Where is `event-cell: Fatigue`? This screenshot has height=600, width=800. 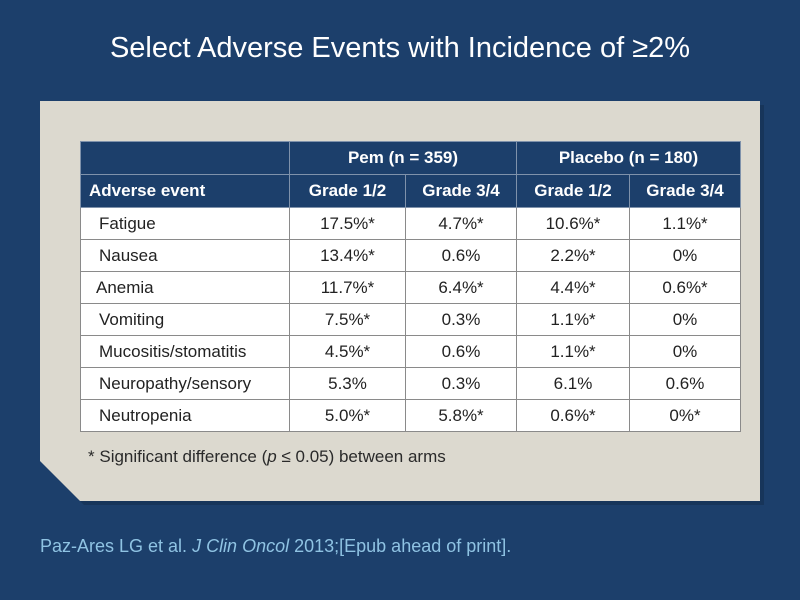 event-cell: Fatigue is located at coordinates (185, 223).